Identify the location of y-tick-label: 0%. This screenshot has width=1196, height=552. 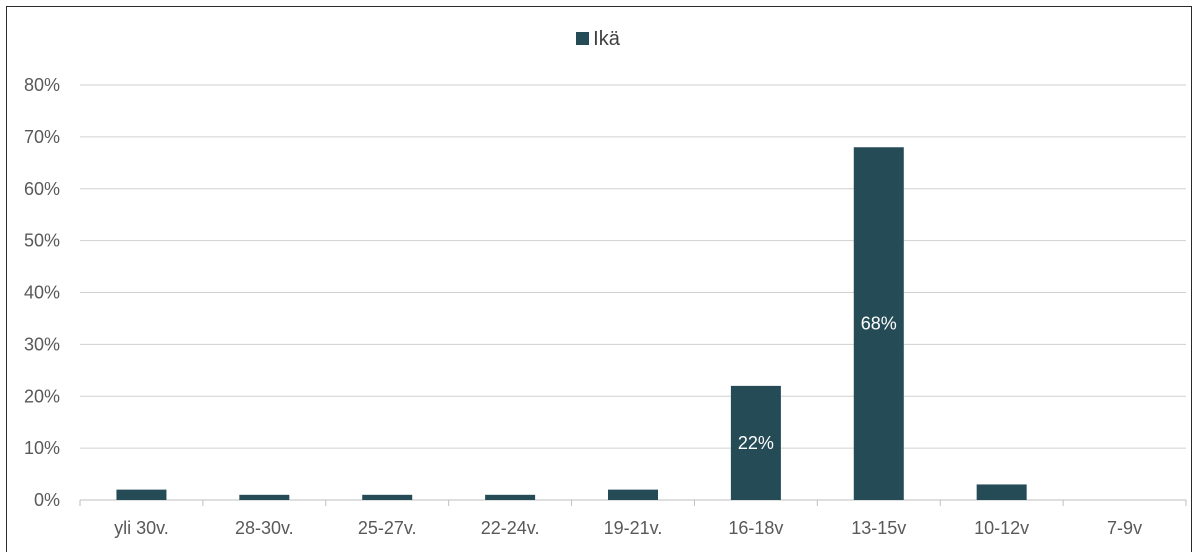
(47, 500).